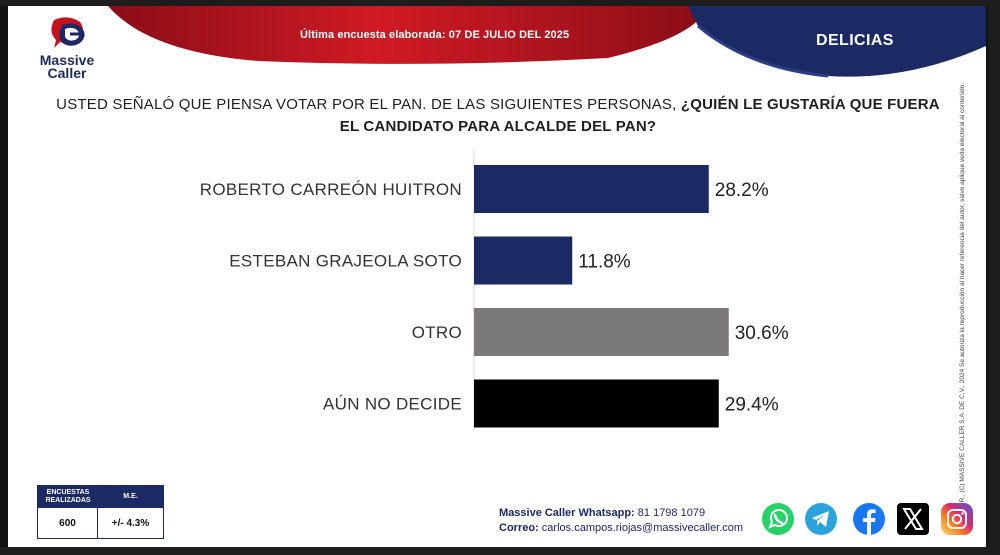 Image resolution: width=1000 pixels, height=555 pixels. I want to click on red-banner-shape, so click(408, 35).